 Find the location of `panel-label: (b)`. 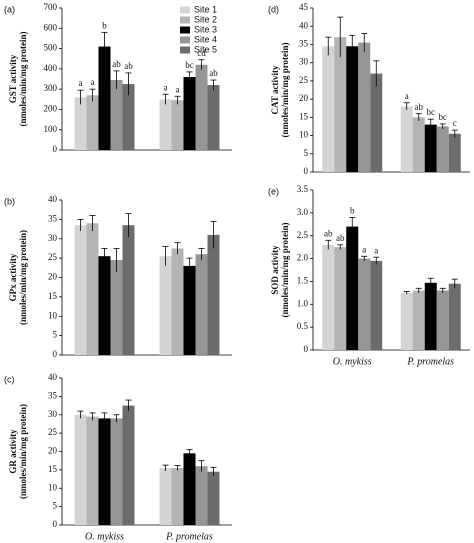

panel-label: (b) is located at coordinates (9, 201).